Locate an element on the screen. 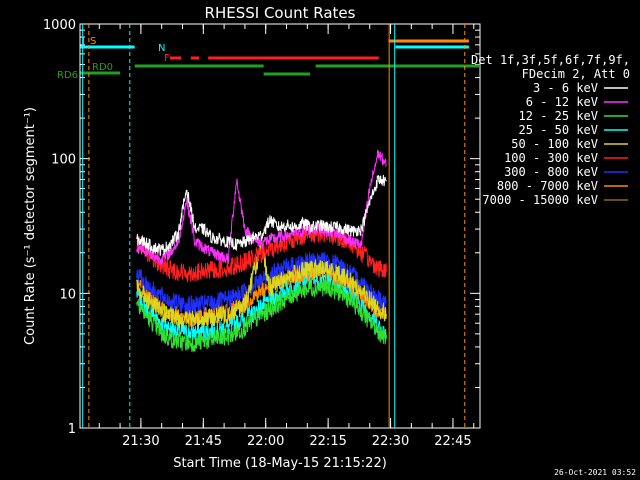 The image size is (640, 480). flag-label-f: F is located at coordinates (167, 58).